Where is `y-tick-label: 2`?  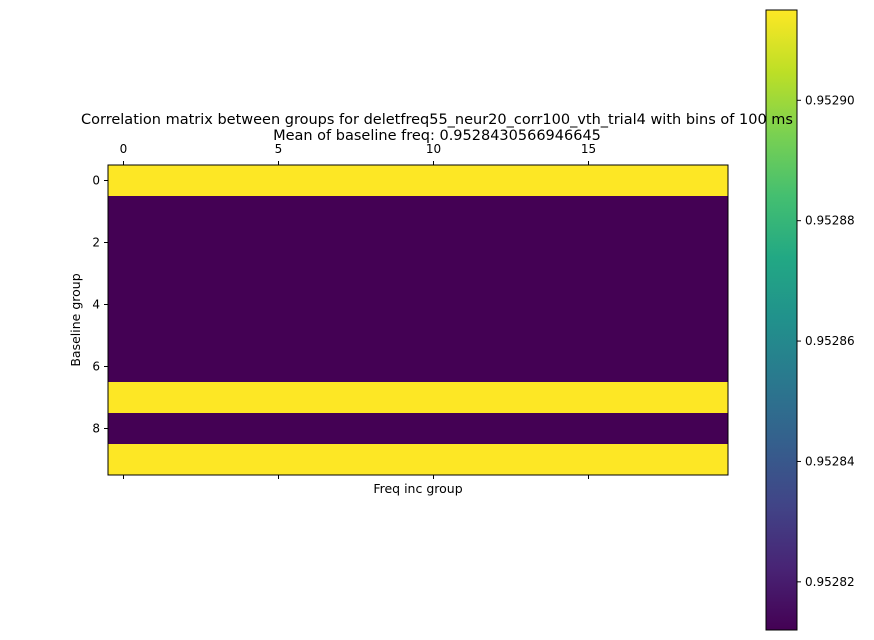
y-tick-label: 2 is located at coordinates (96, 243).